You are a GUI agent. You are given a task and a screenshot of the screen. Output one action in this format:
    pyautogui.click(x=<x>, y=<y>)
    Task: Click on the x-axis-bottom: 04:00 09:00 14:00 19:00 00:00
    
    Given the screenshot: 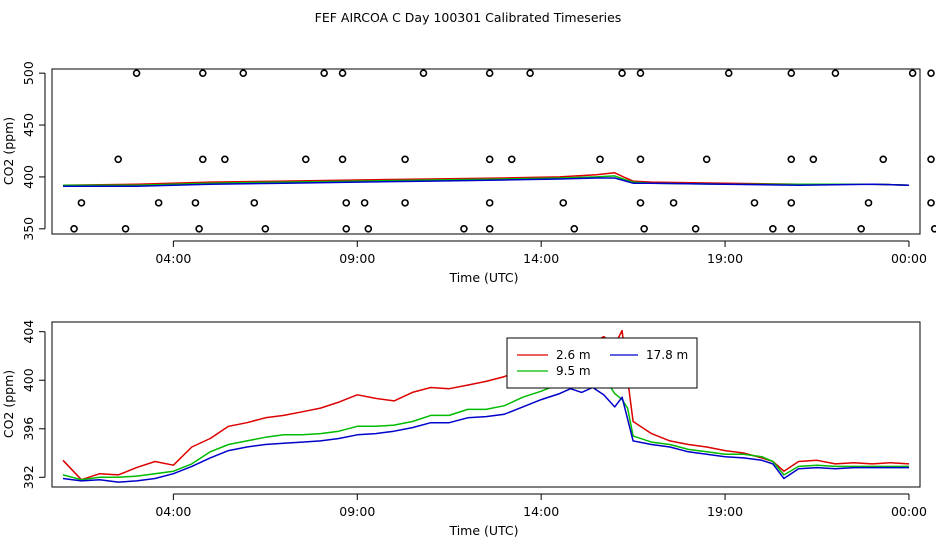 What is the action you would take?
    pyautogui.click(x=541, y=506)
    